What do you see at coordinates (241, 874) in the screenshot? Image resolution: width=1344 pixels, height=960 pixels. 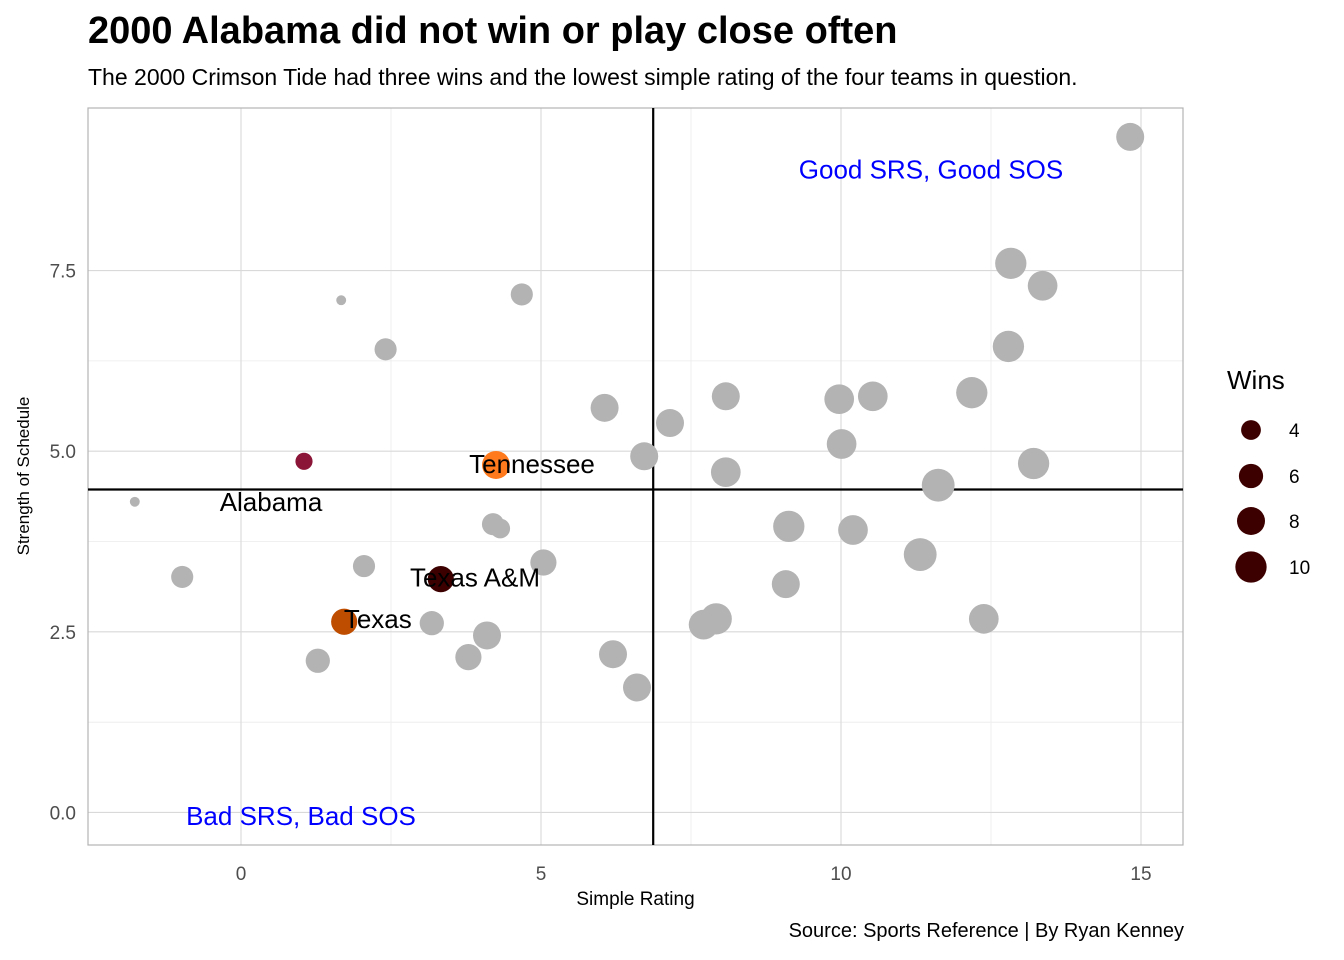 I see `x-tick-label: 0` at bounding box center [241, 874].